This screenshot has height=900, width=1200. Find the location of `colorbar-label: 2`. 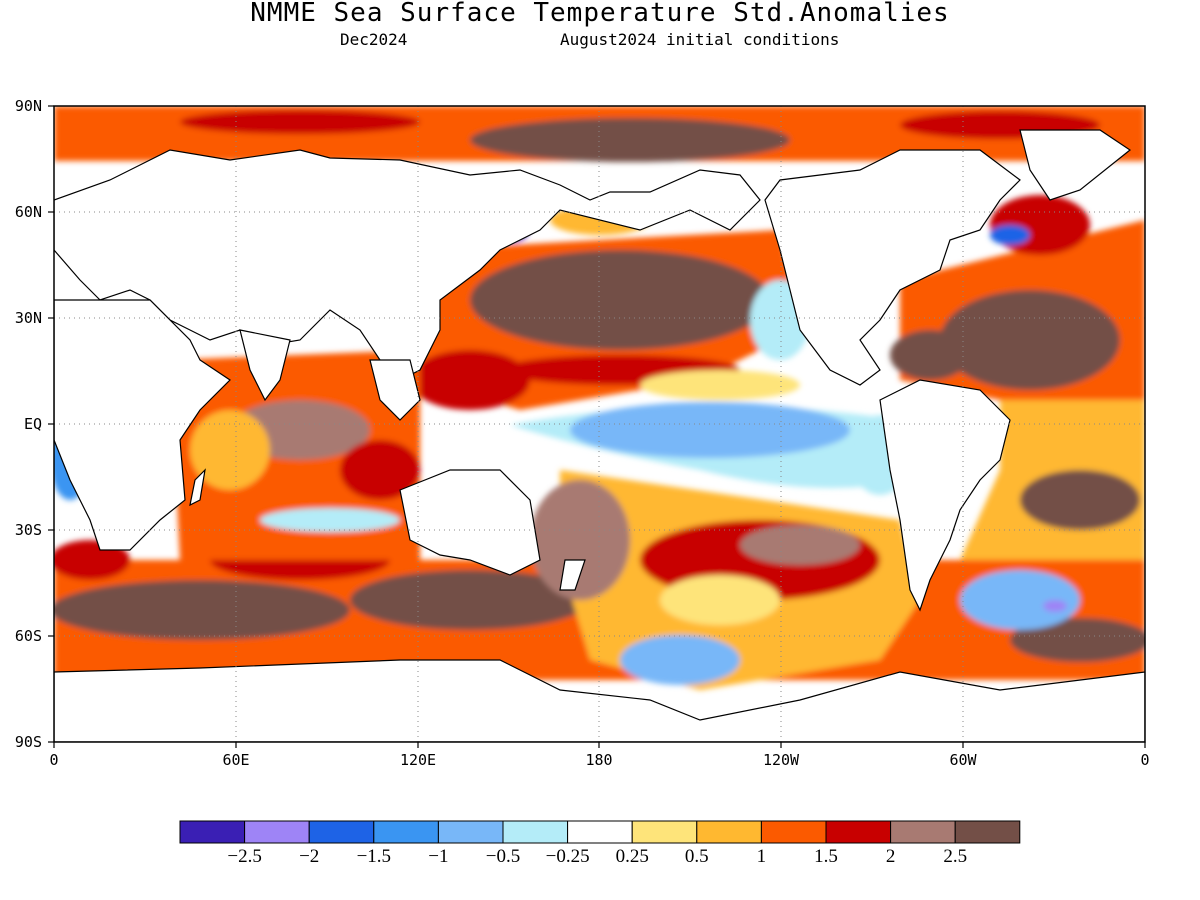

colorbar-label: 2 is located at coordinates (890, 856).